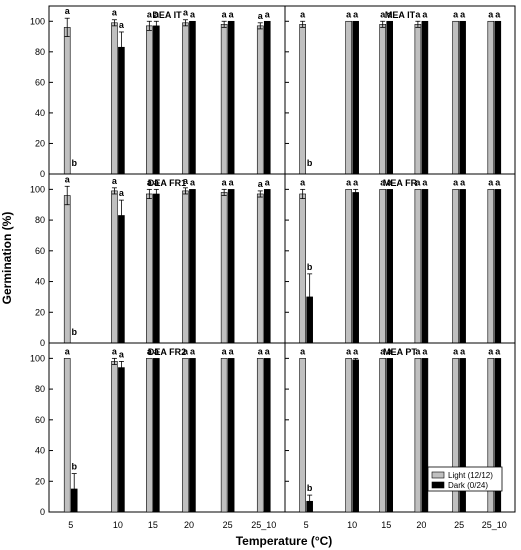 This screenshot has width=521, height=550. I want to click on x-tick-label: 20, so click(189, 525).